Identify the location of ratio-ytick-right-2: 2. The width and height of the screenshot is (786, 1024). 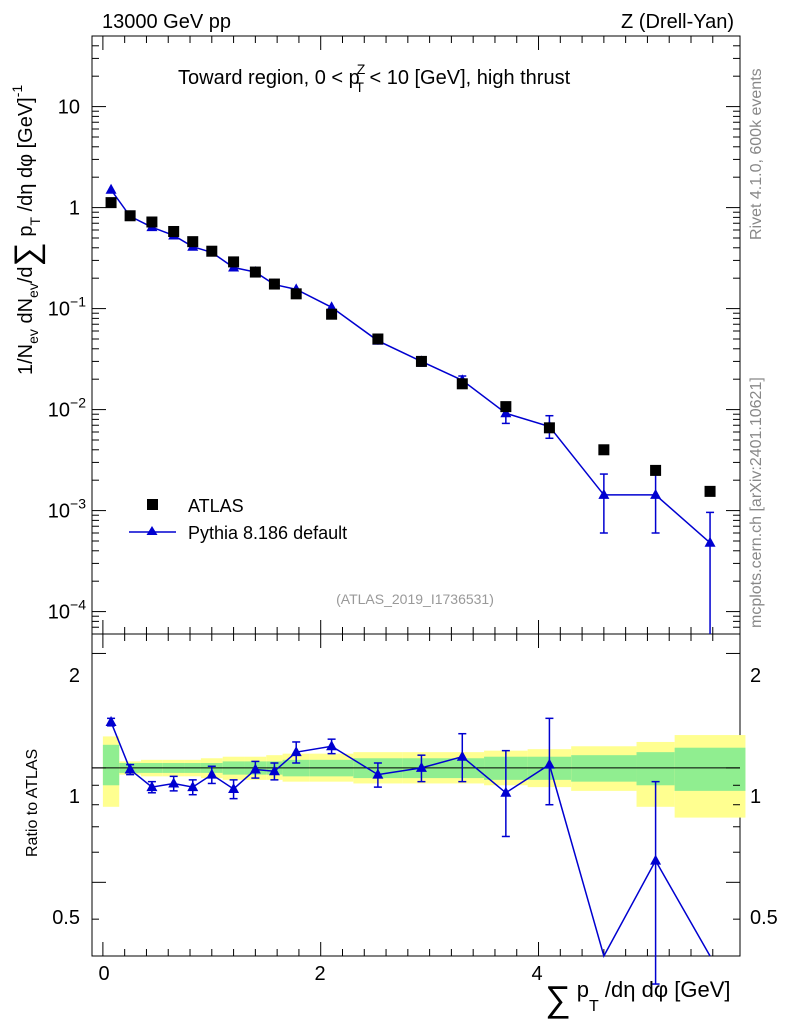
(755, 676).